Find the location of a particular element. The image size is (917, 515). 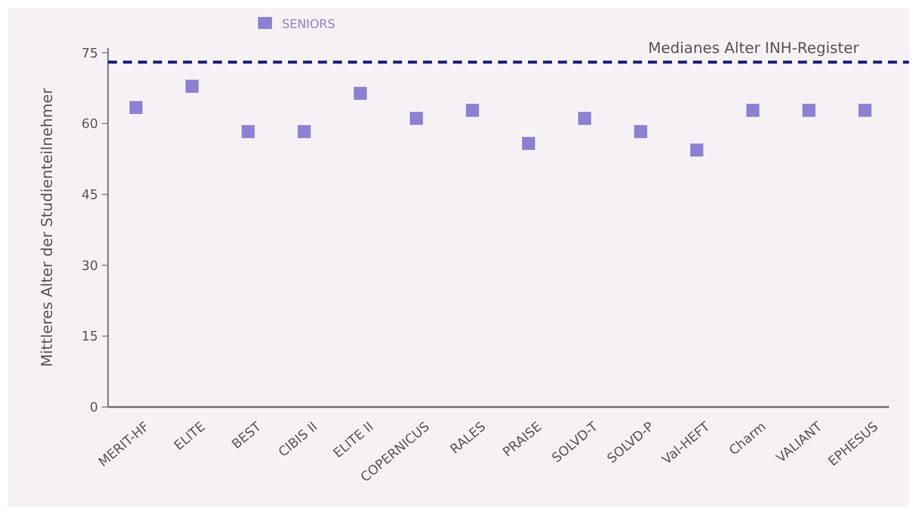

ref-line-label: Medianes Alter INH-Register is located at coordinates (754, 48).